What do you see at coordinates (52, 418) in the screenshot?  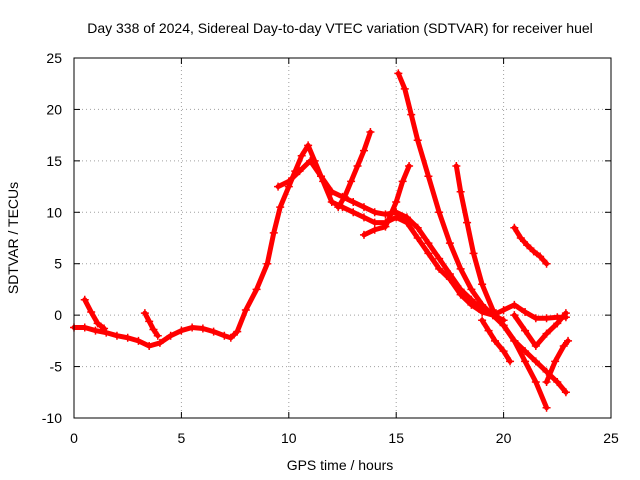 I see `y-tick-label: -10` at bounding box center [52, 418].